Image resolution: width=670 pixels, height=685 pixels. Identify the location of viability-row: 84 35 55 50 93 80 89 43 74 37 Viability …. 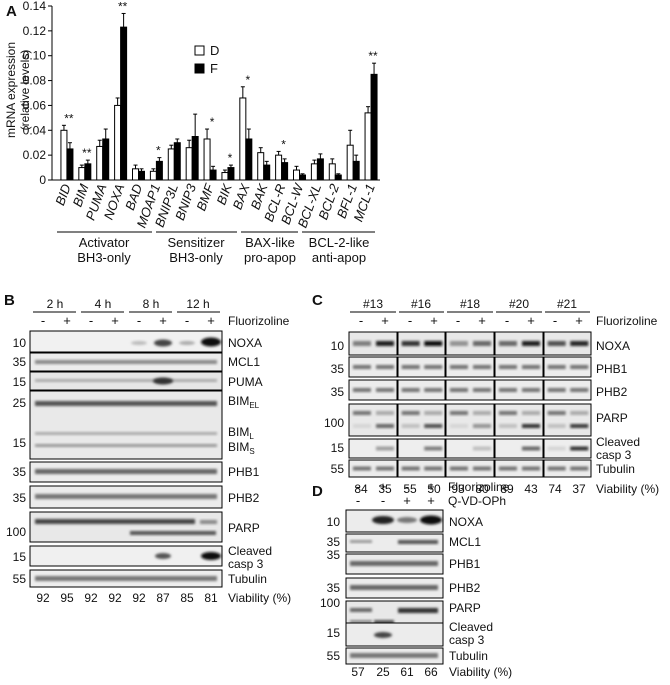
(506, 489).